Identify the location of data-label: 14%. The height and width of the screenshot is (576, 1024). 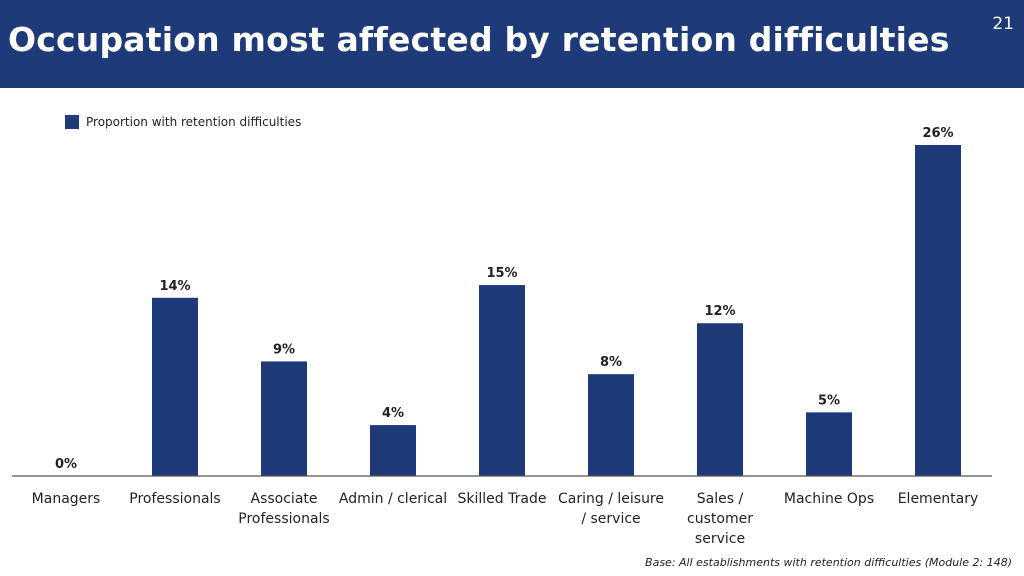
(174, 286).